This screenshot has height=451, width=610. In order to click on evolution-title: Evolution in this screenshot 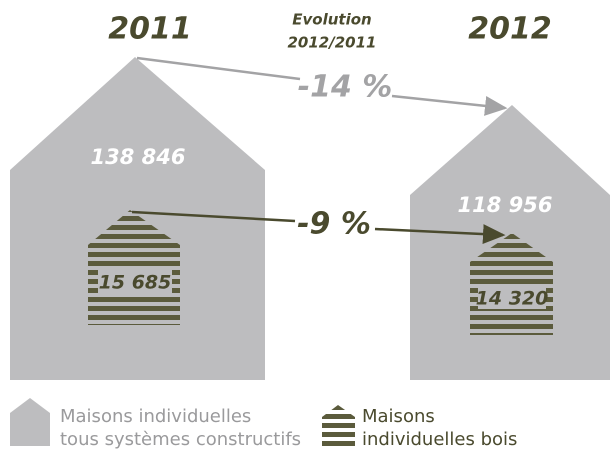, I will do `click(331, 20)`.